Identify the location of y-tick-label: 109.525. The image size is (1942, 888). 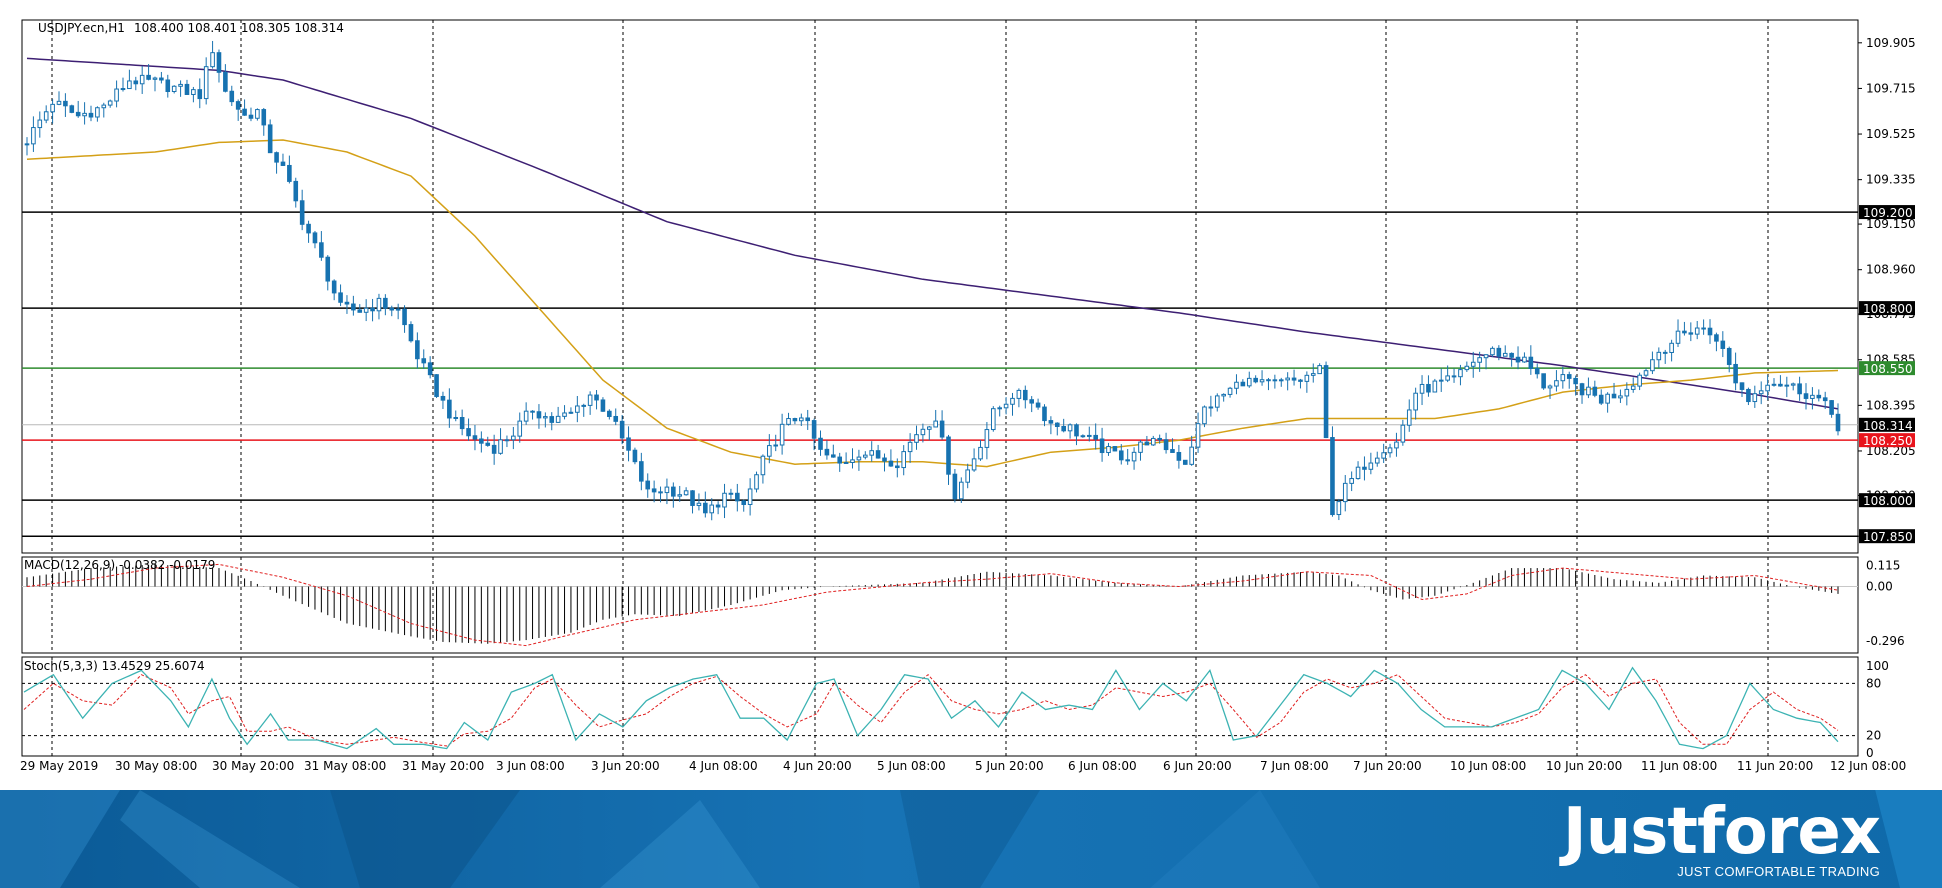
(1891, 134).